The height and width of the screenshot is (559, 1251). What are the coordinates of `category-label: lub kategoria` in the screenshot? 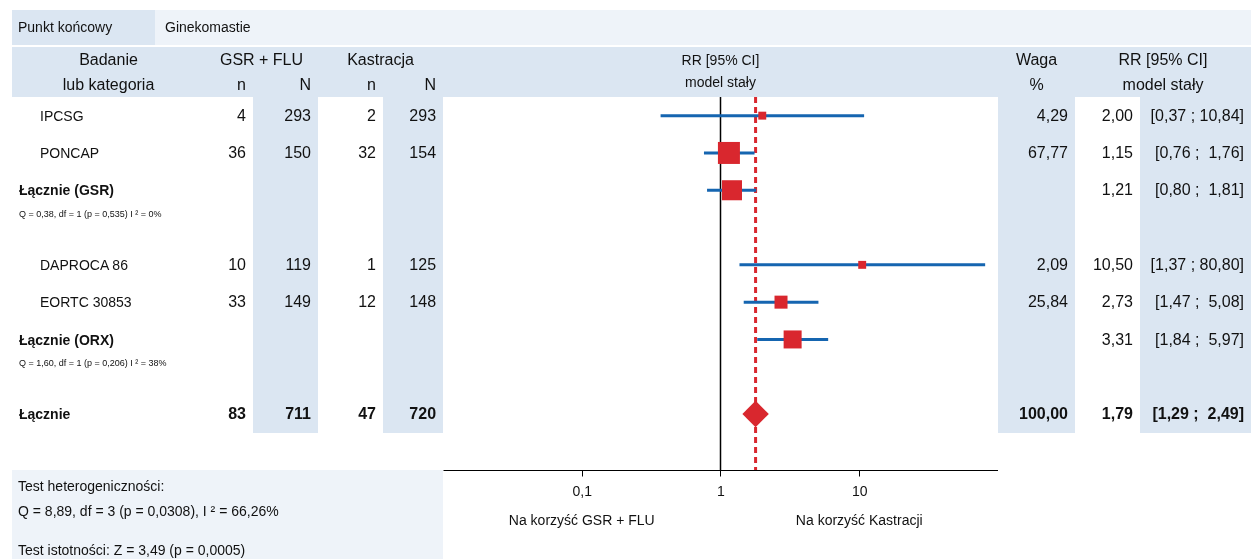 It's located at (108, 84).